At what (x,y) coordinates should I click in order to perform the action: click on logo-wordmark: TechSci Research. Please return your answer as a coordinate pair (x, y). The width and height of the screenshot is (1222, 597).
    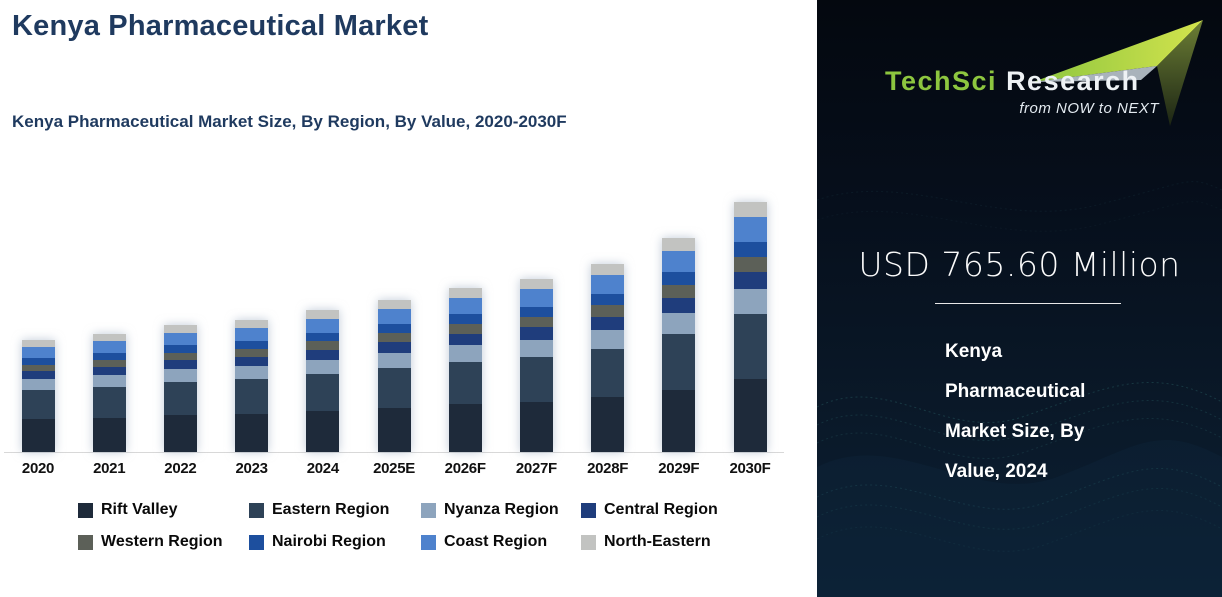
    Looking at the image, I should click on (1012, 81).